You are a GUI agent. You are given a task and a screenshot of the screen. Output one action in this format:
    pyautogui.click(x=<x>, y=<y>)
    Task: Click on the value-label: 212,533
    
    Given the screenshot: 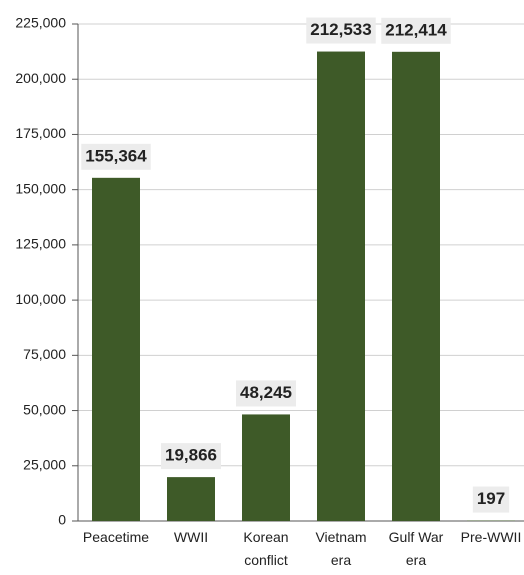 What is the action you would take?
    pyautogui.click(x=340, y=29)
    